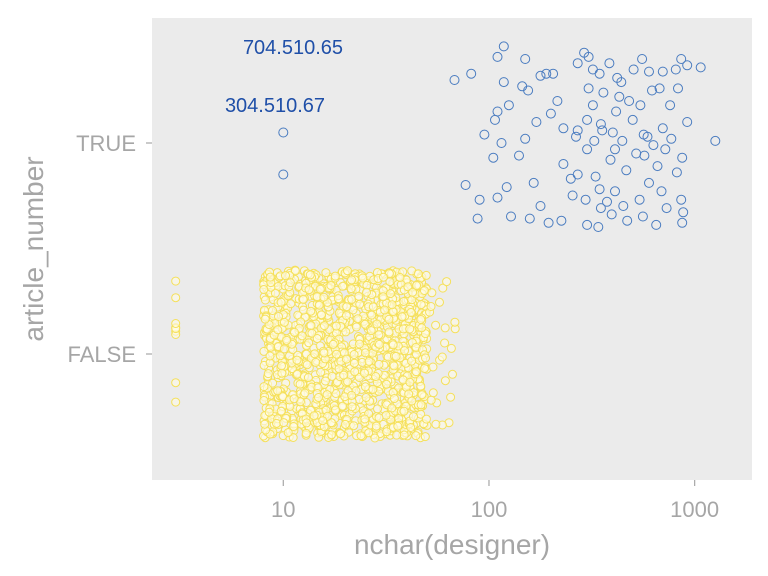 This screenshot has height=576, width=768. I want to click on x-tick-label: 100, so click(489, 509).